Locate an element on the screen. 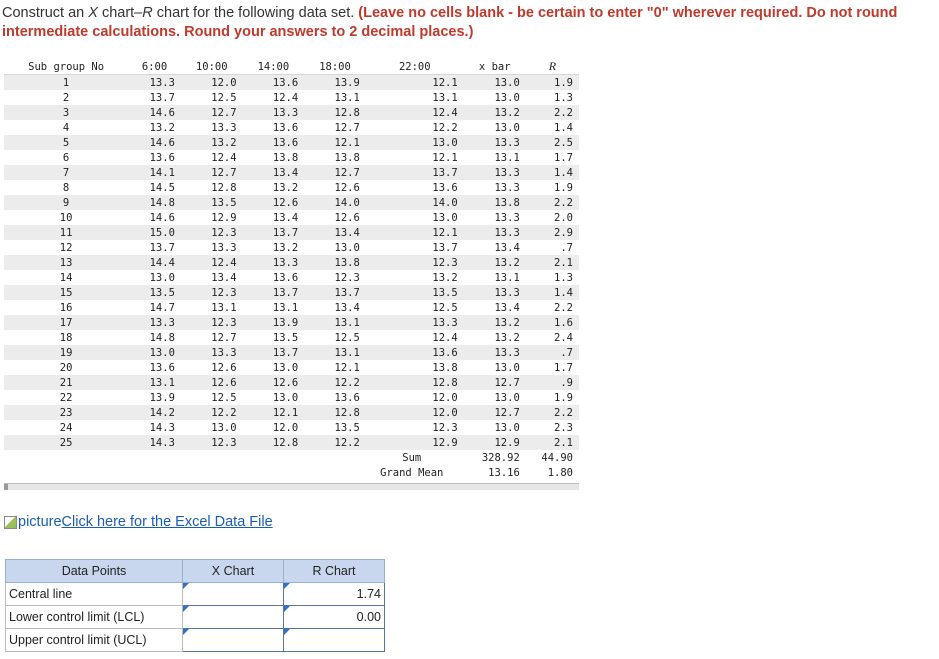 The image size is (939, 659). table-cell: 14.1 is located at coordinates (154, 172).